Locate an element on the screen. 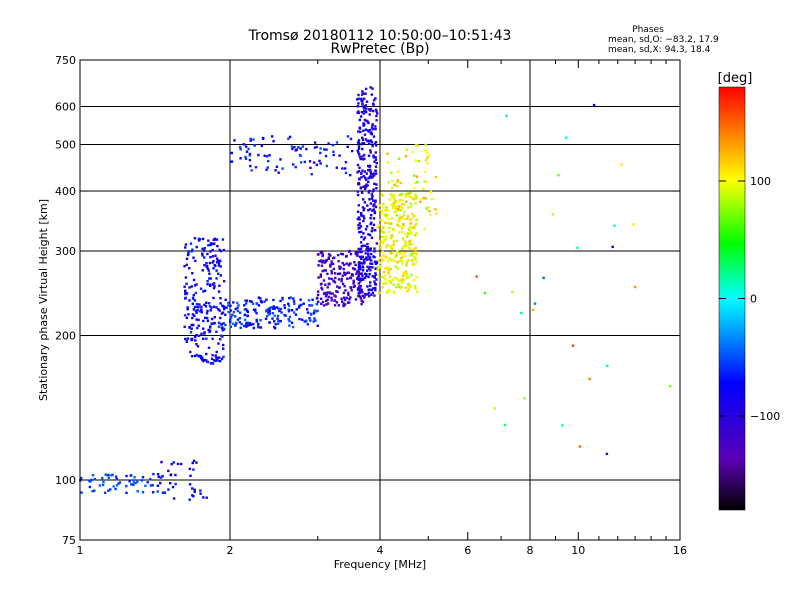 The width and height of the screenshot is (800, 600). x-tick-label: 4 is located at coordinates (380, 550).